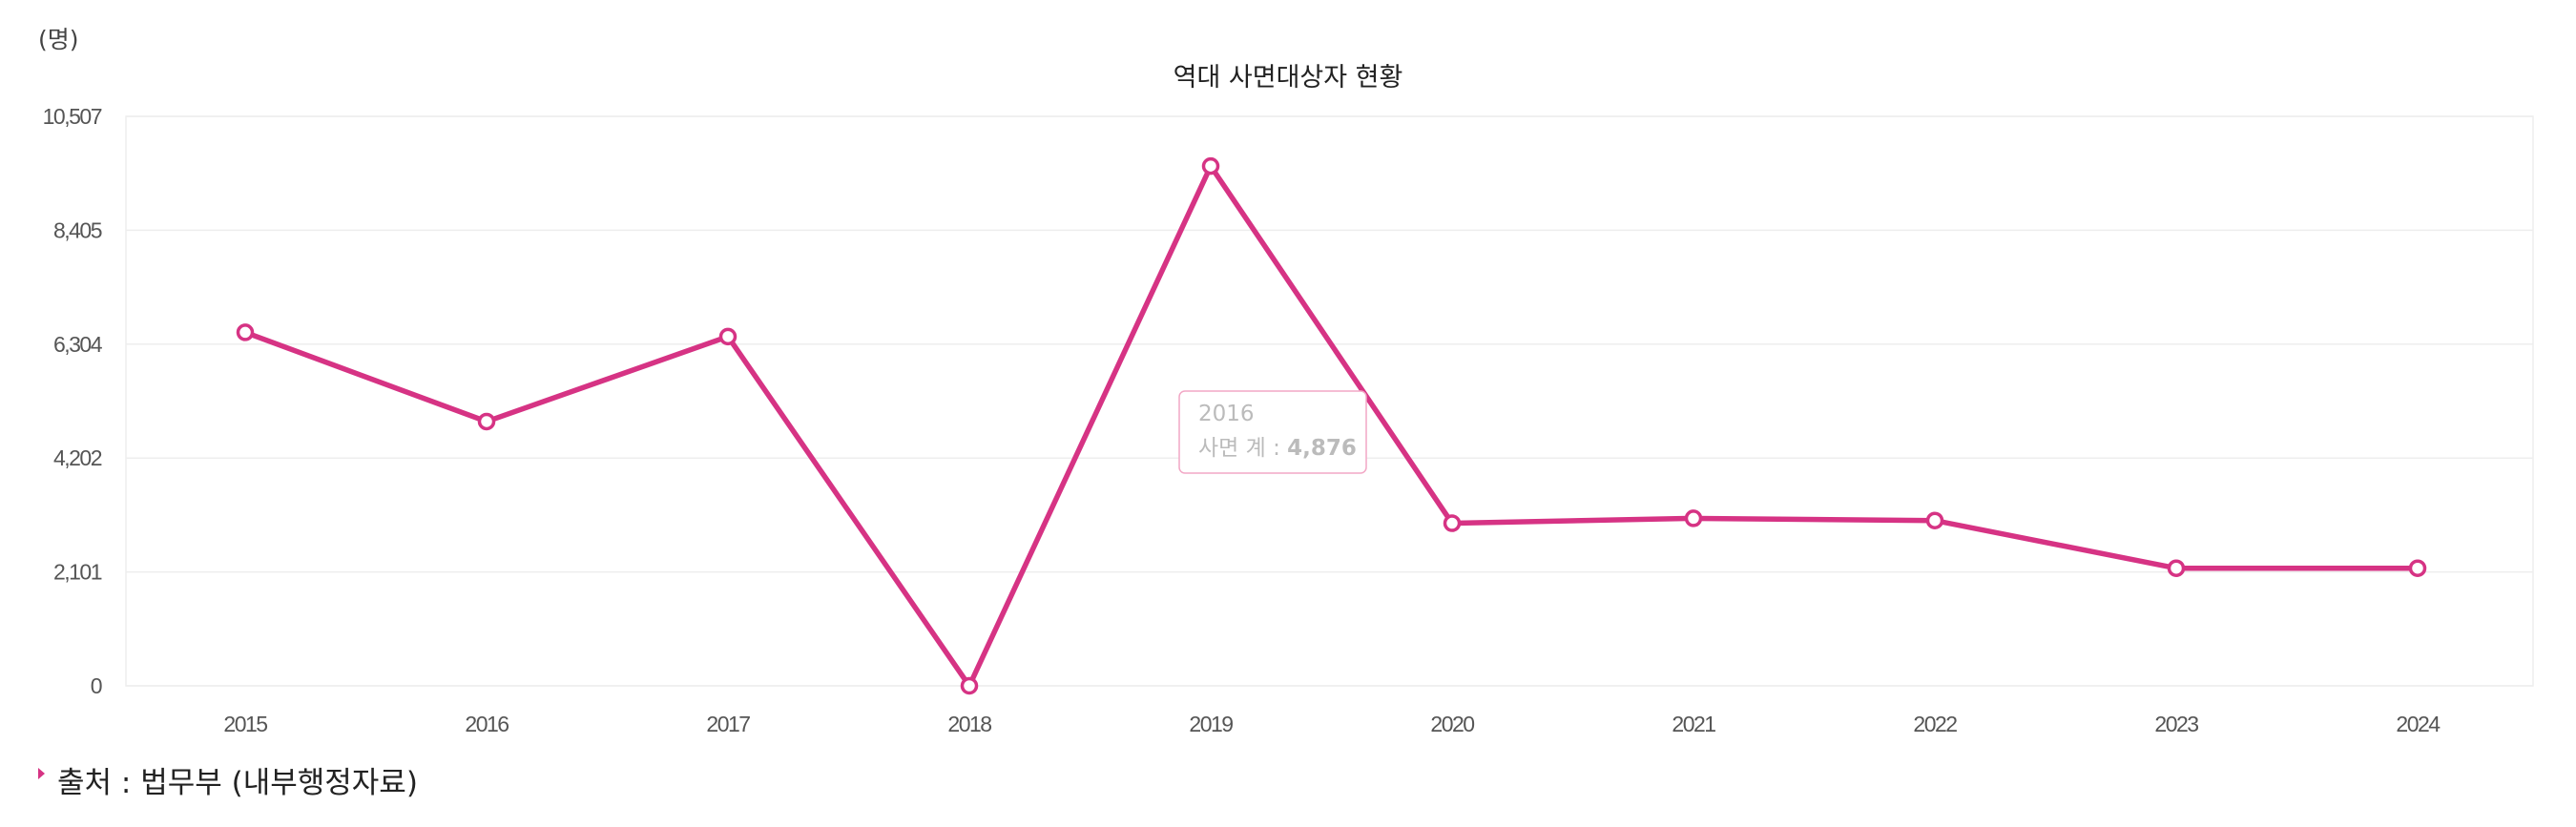 This screenshot has width=2576, height=827. What do you see at coordinates (72, 116) in the screenshot?
I see `y-tick-label: 10,507` at bounding box center [72, 116].